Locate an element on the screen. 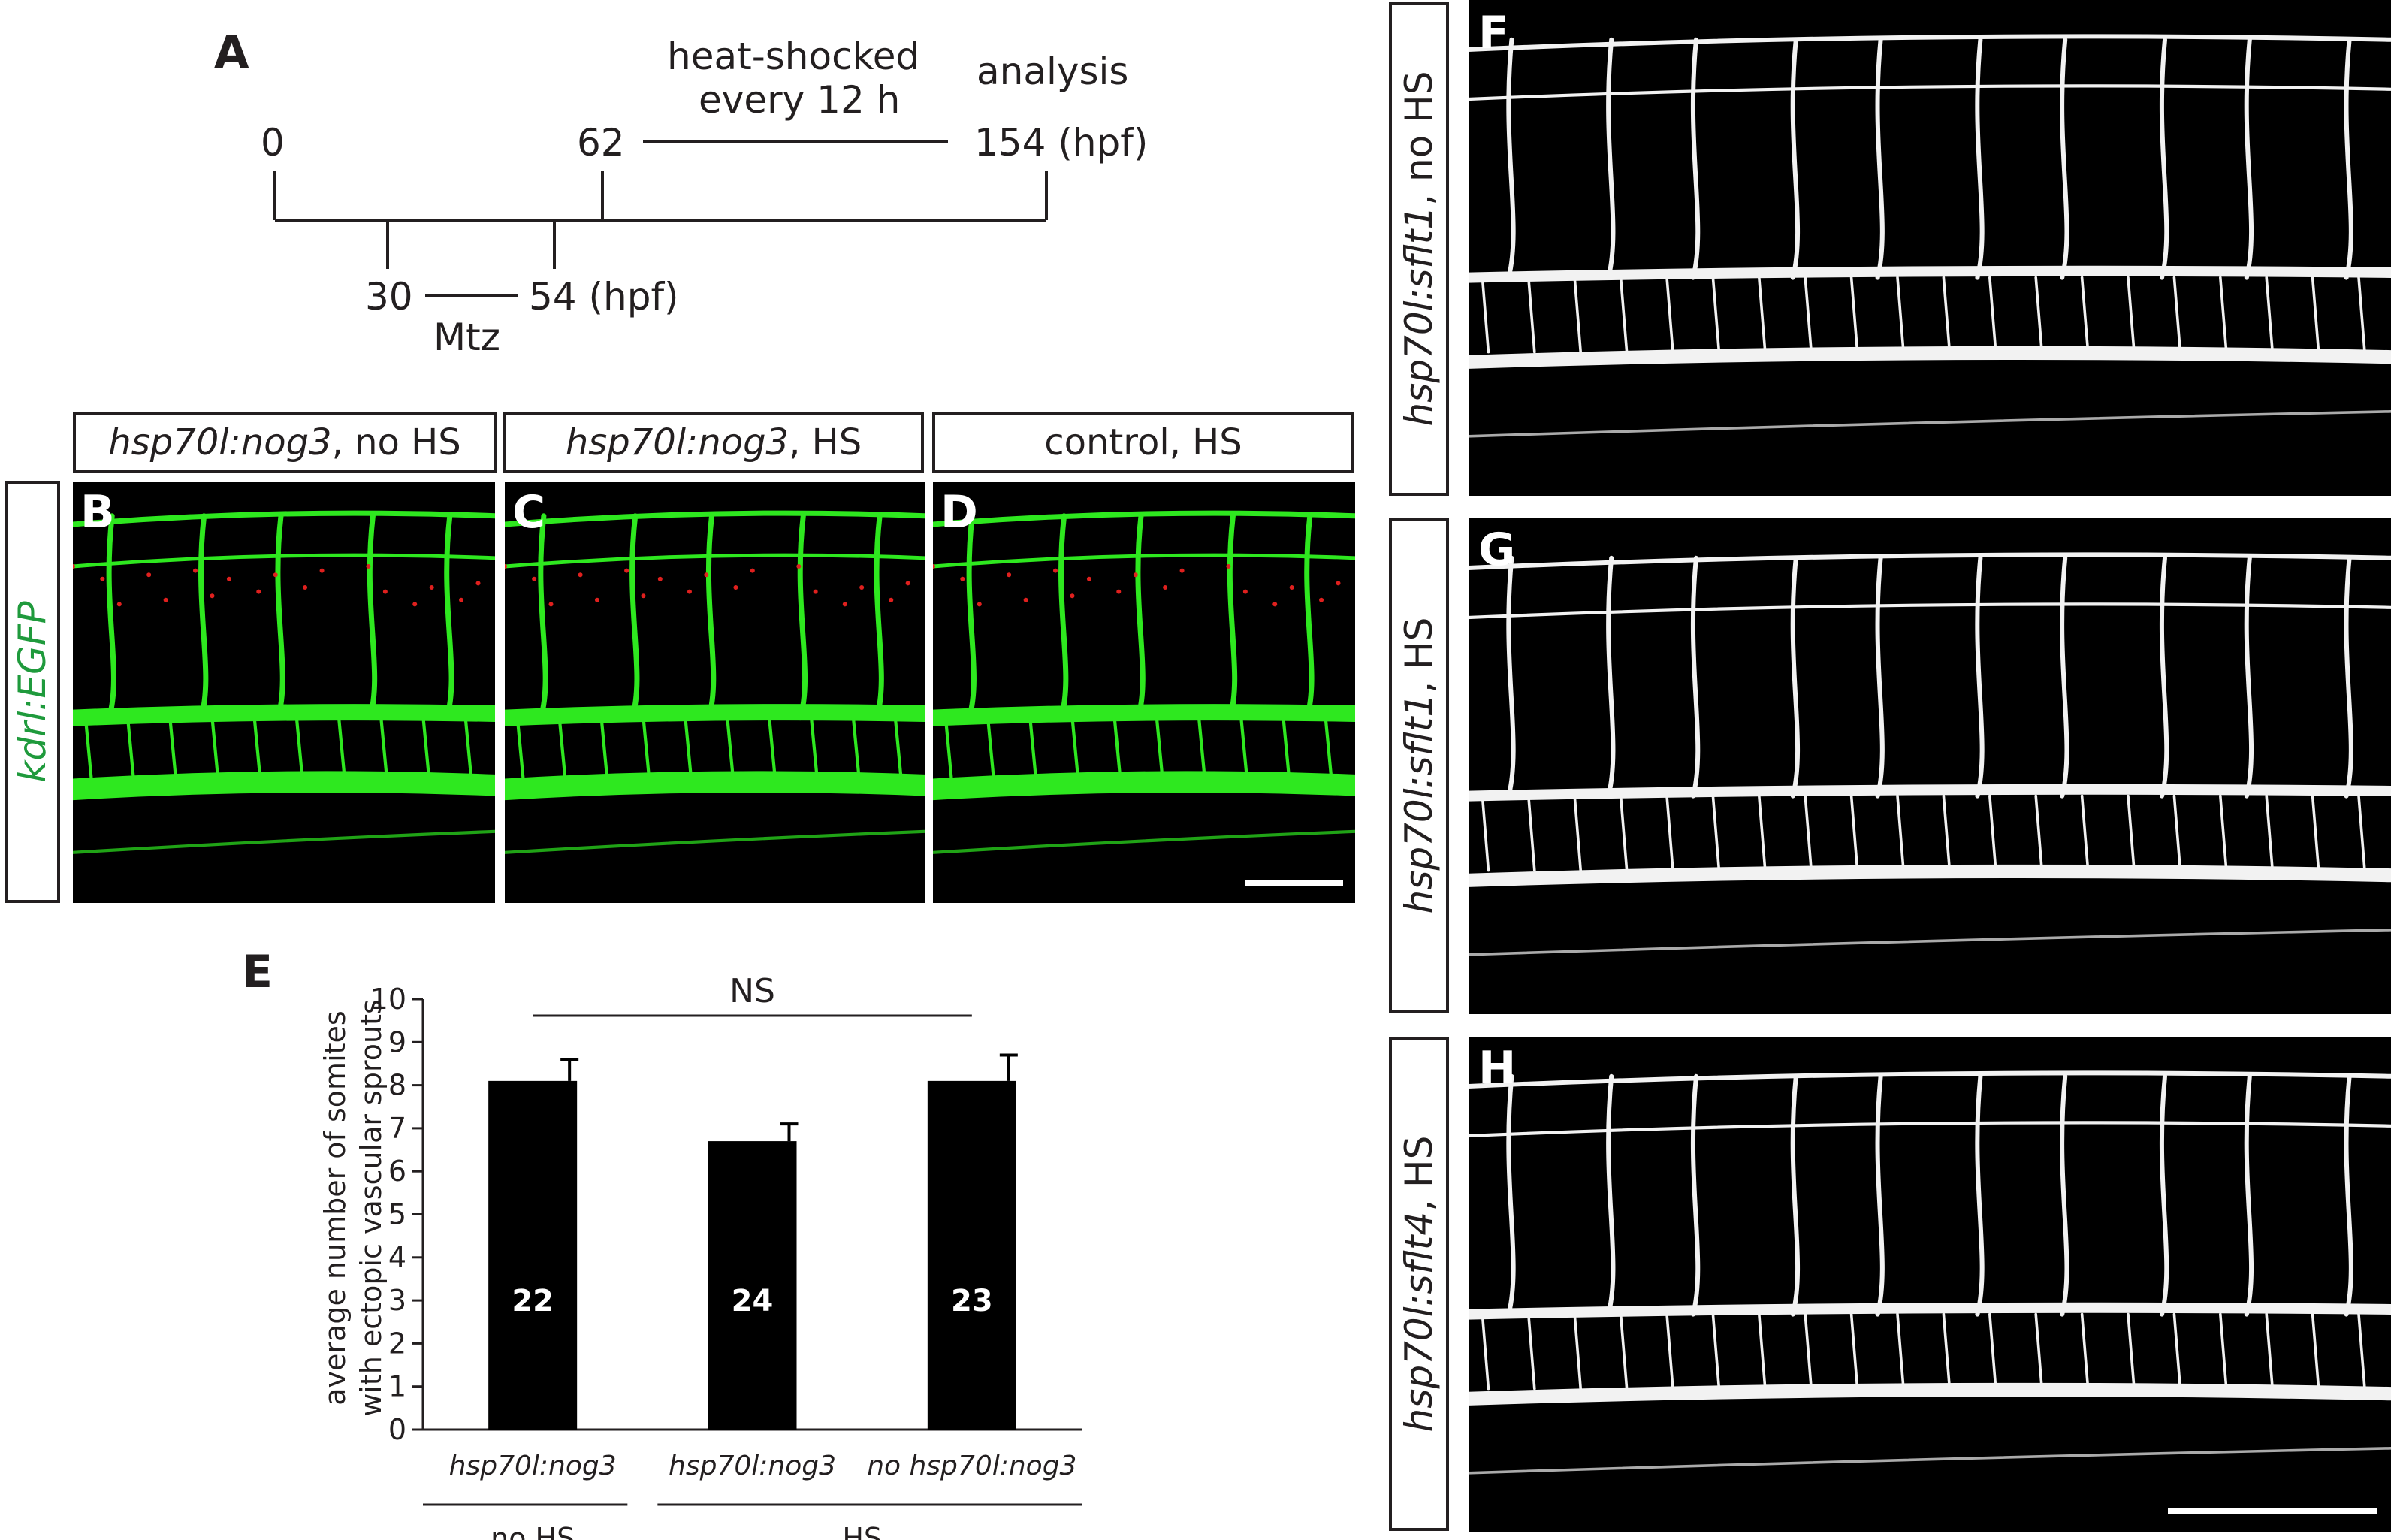  y-tick-label: 8 is located at coordinates (397, 1085).